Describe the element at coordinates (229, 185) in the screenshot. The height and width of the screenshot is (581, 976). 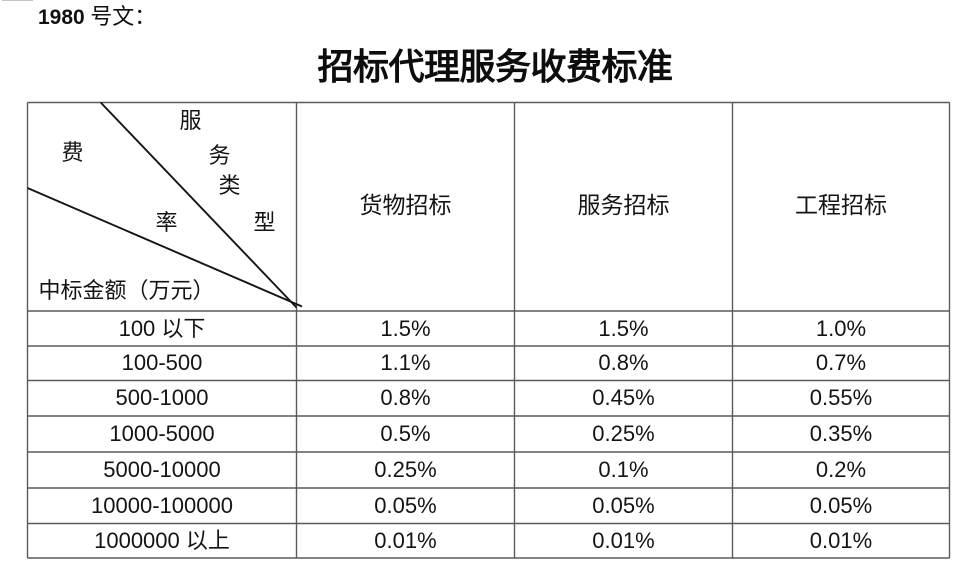
I see `corner-service-type-char-3: 类` at that location.